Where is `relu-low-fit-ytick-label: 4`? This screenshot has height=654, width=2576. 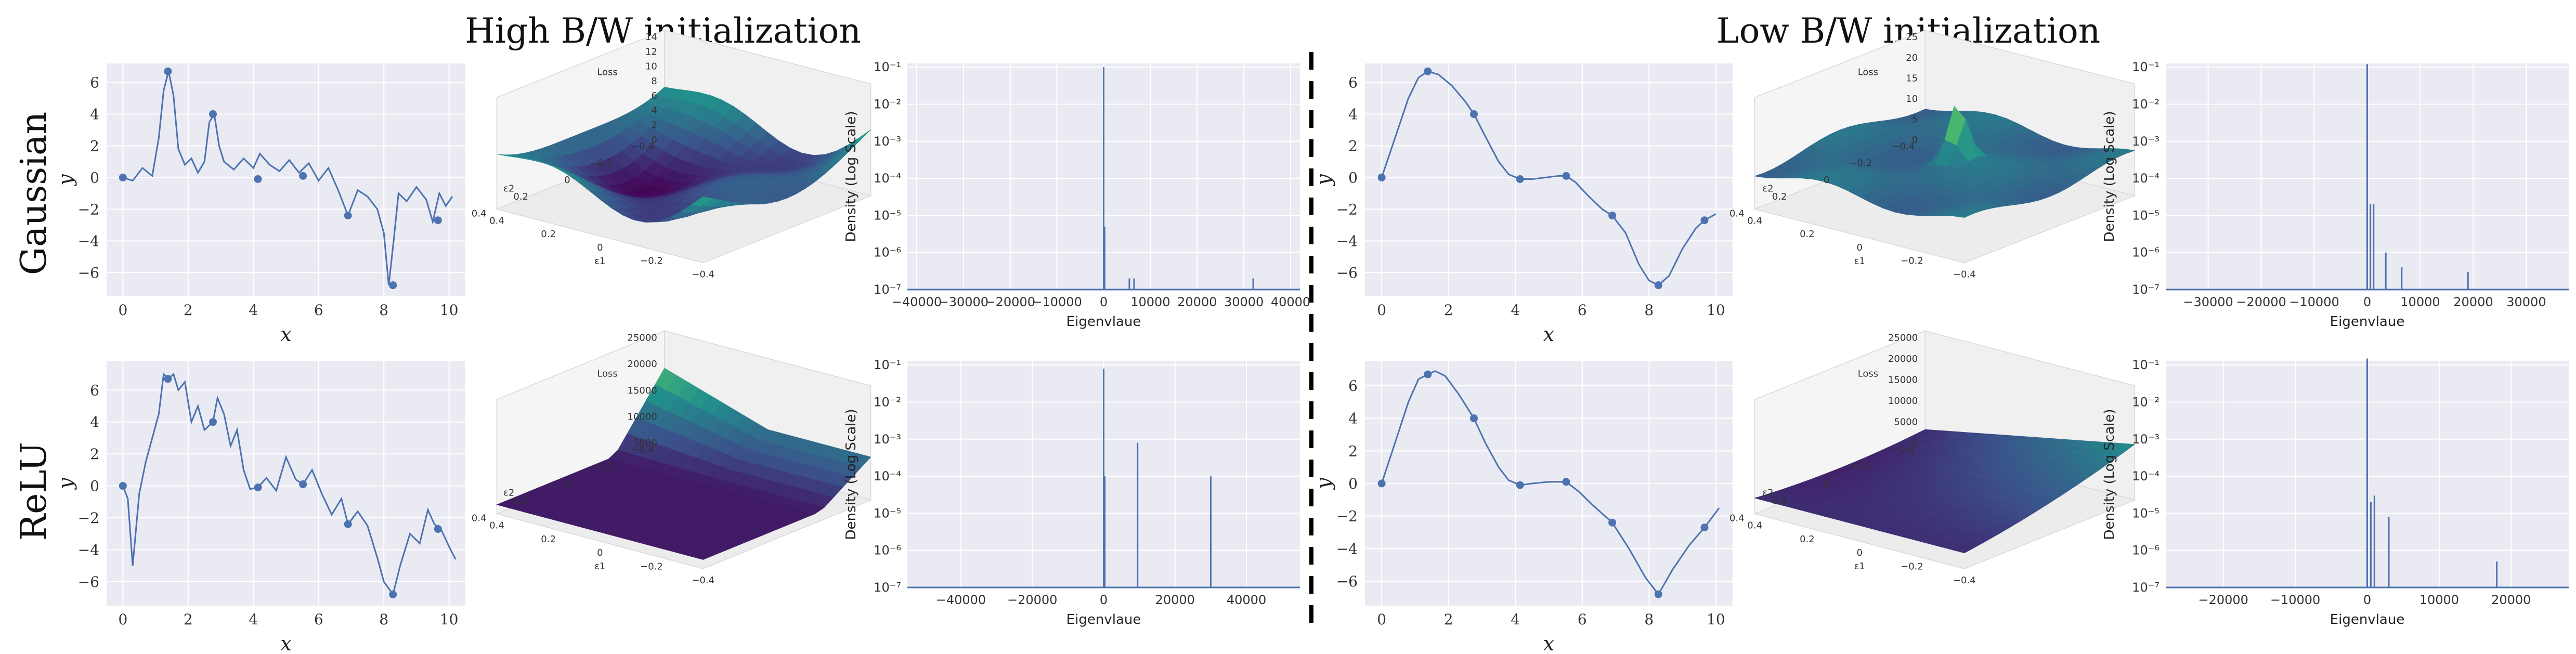 relu-low-fit-ytick-label: 4 is located at coordinates (1353, 418).